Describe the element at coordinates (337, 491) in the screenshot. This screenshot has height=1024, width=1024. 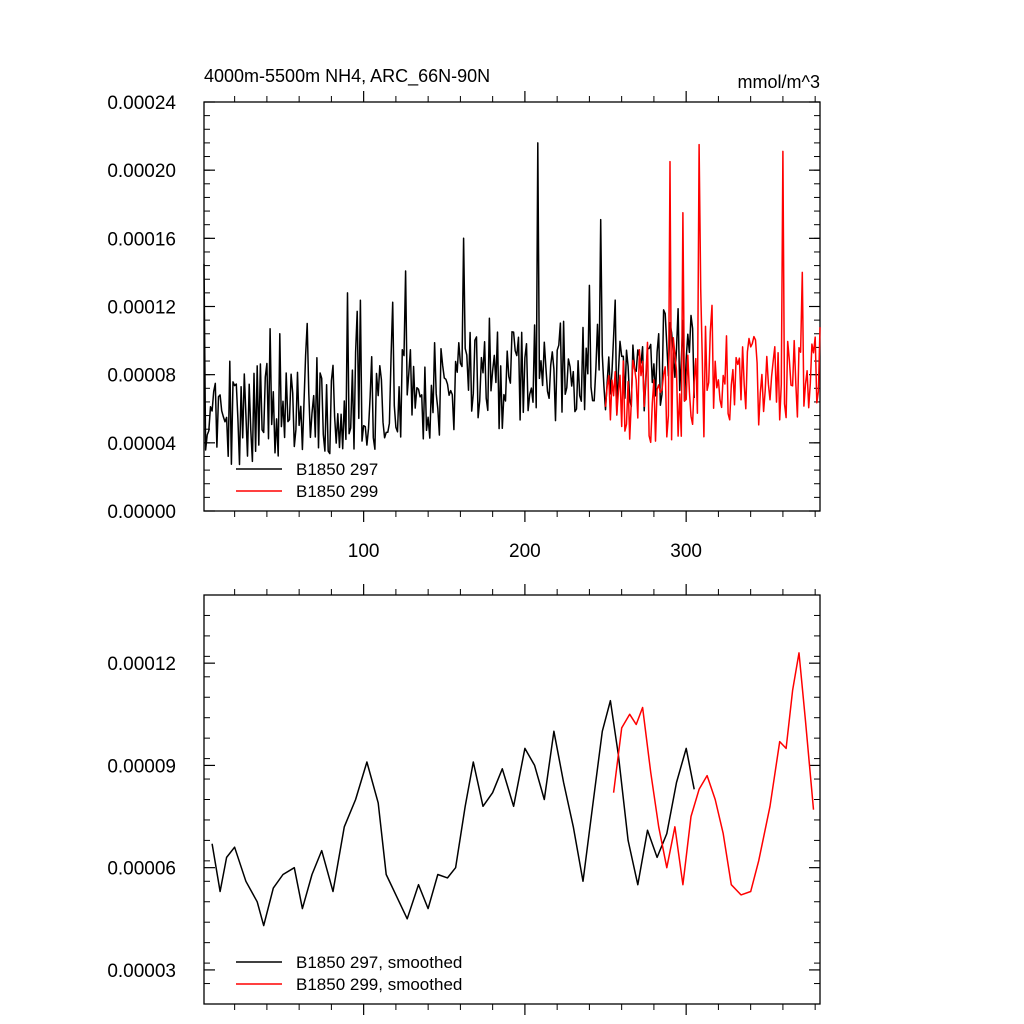
I see `legend-label: B1850 299` at that location.